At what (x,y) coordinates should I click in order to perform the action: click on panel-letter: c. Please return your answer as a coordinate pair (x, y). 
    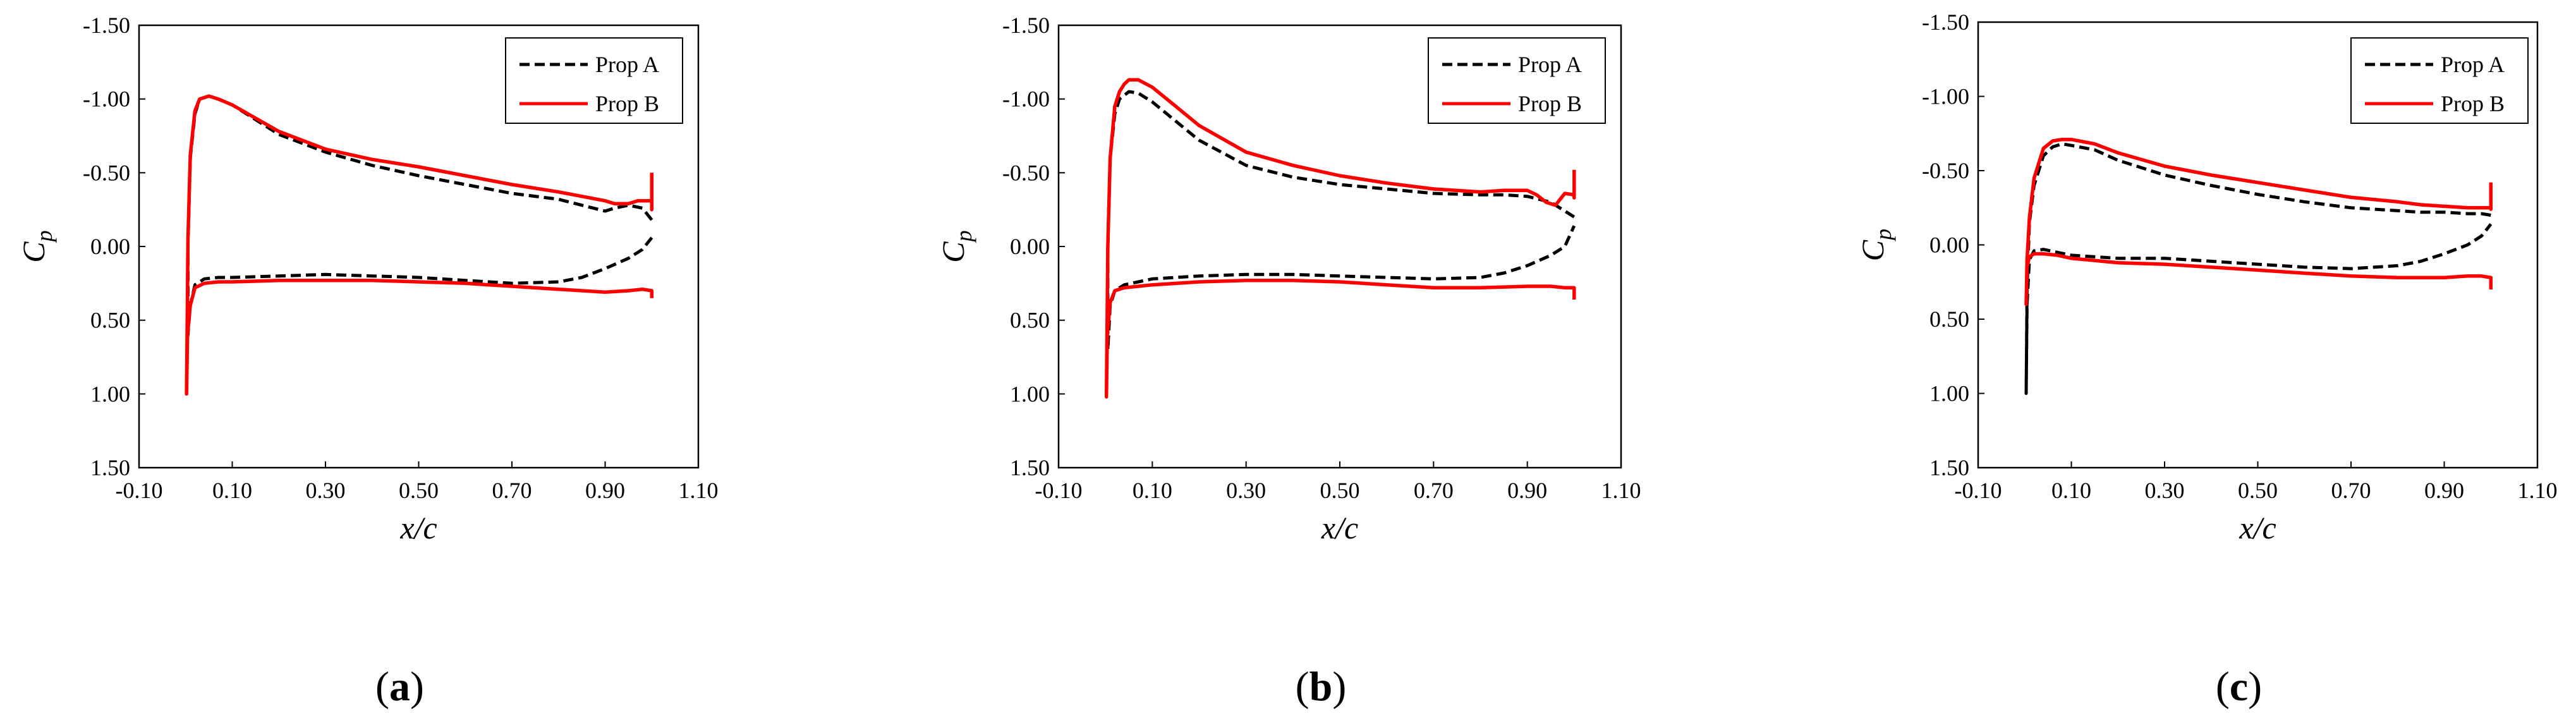
    Looking at the image, I should click on (2239, 687).